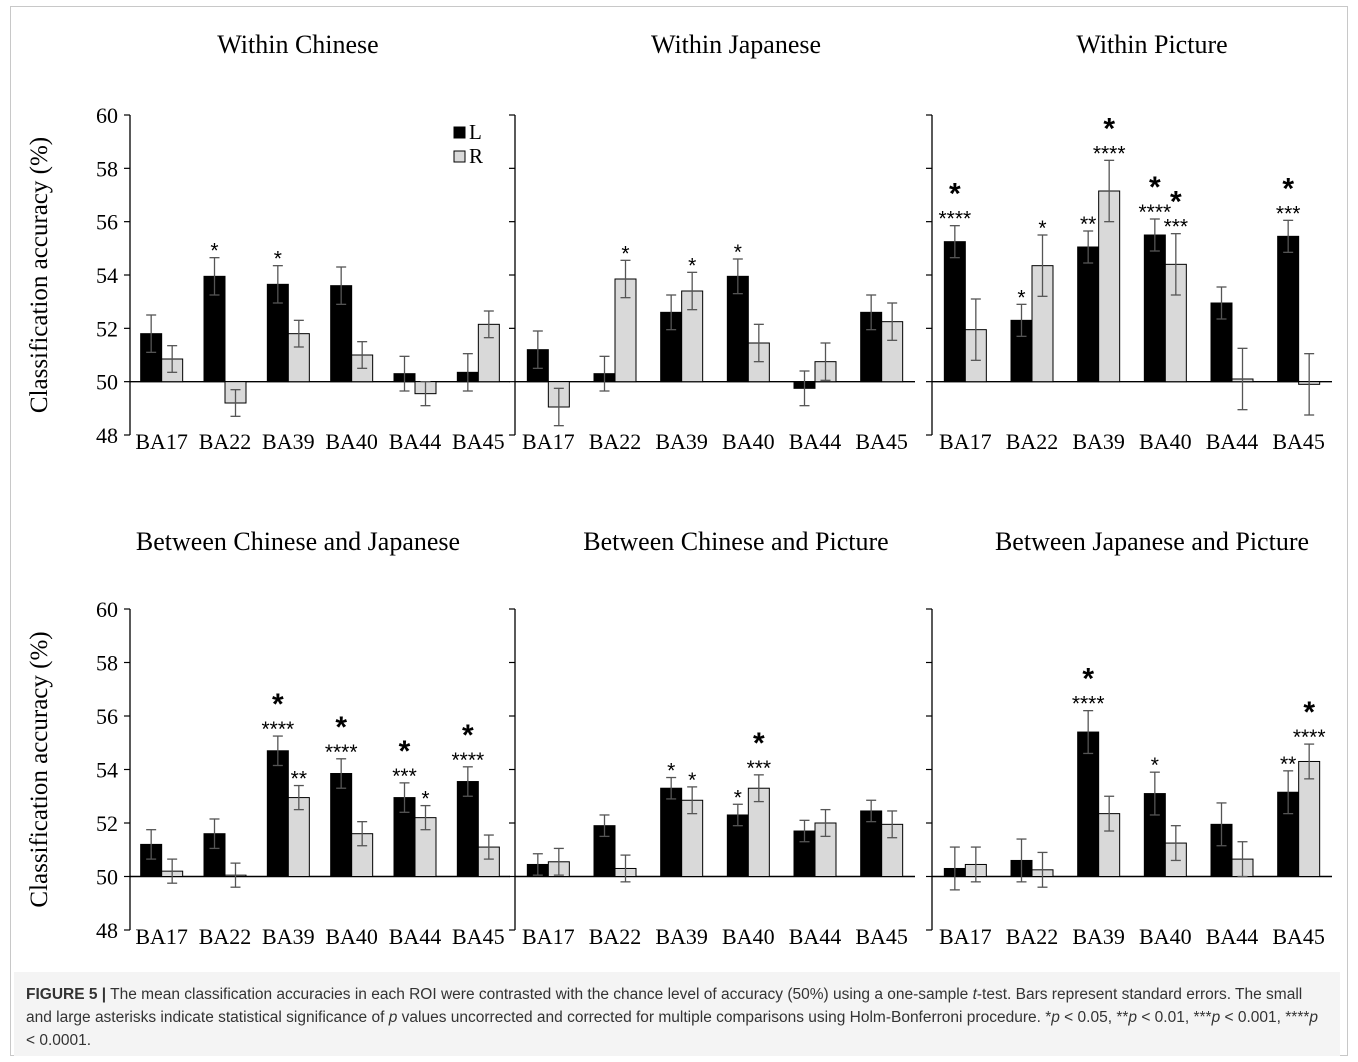  I want to click on panel-title: Within Picture, so click(1151, 44).